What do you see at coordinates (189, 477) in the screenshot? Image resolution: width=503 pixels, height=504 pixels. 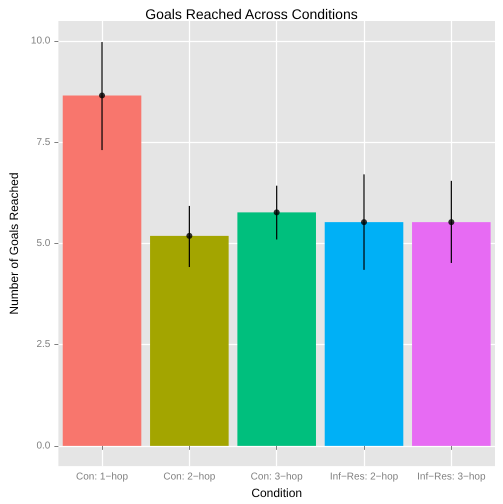 I see `x-tick-label: Con: 2−hop` at bounding box center [189, 477].